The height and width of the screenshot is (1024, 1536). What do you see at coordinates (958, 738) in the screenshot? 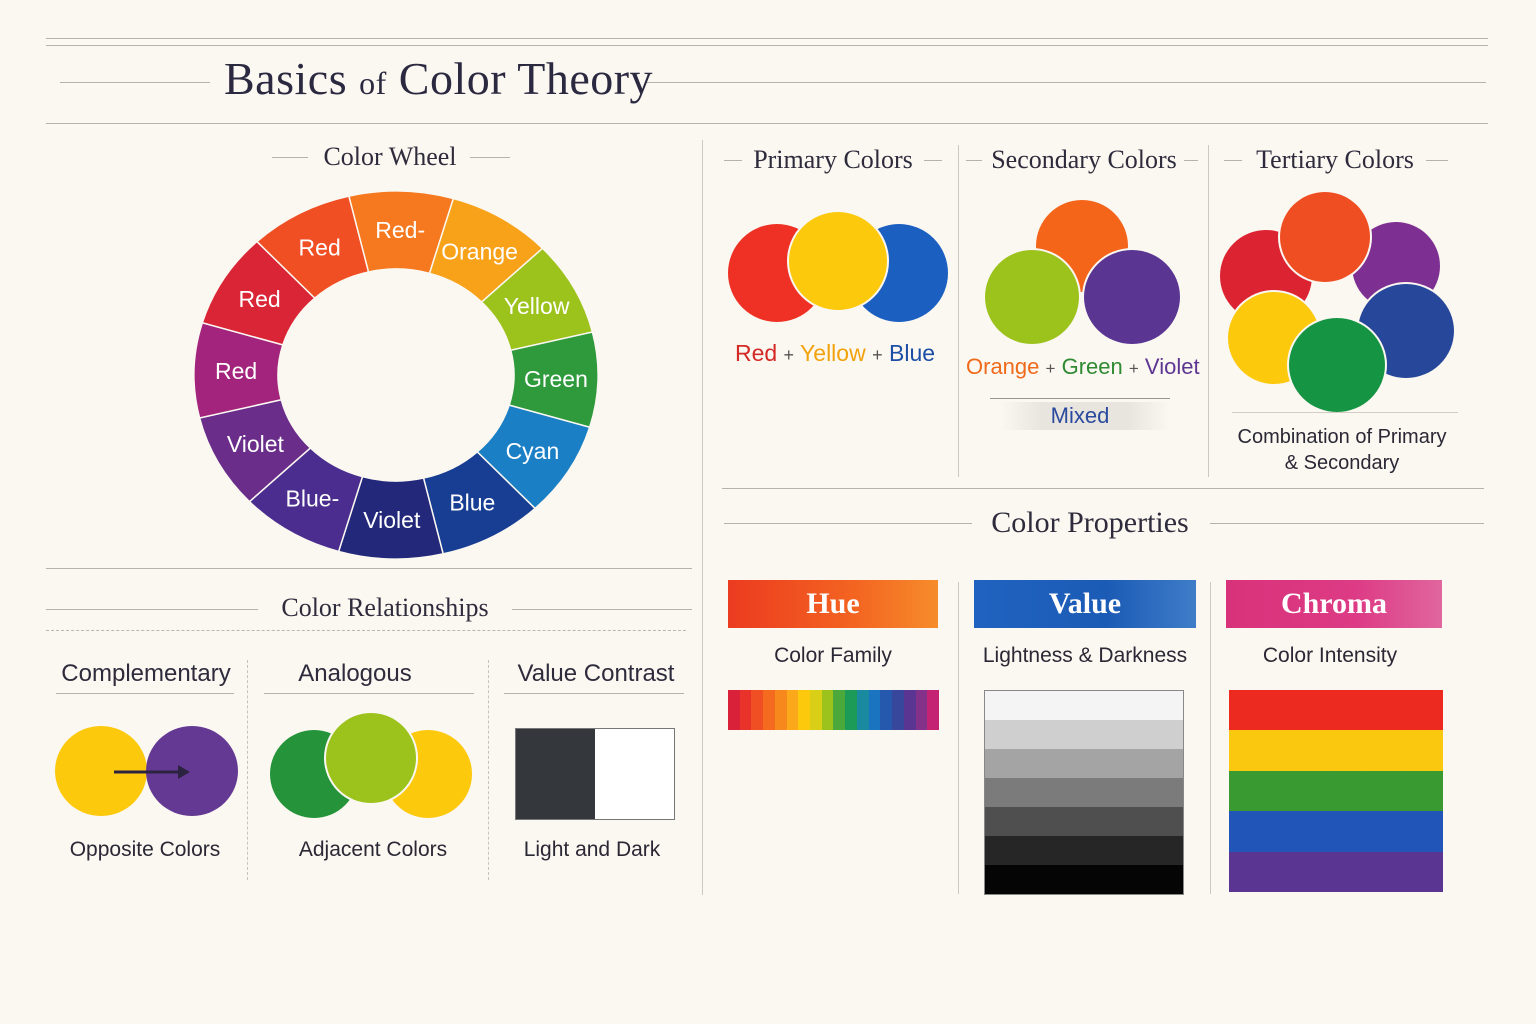
I see `divider-hue-value` at bounding box center [958, 738].